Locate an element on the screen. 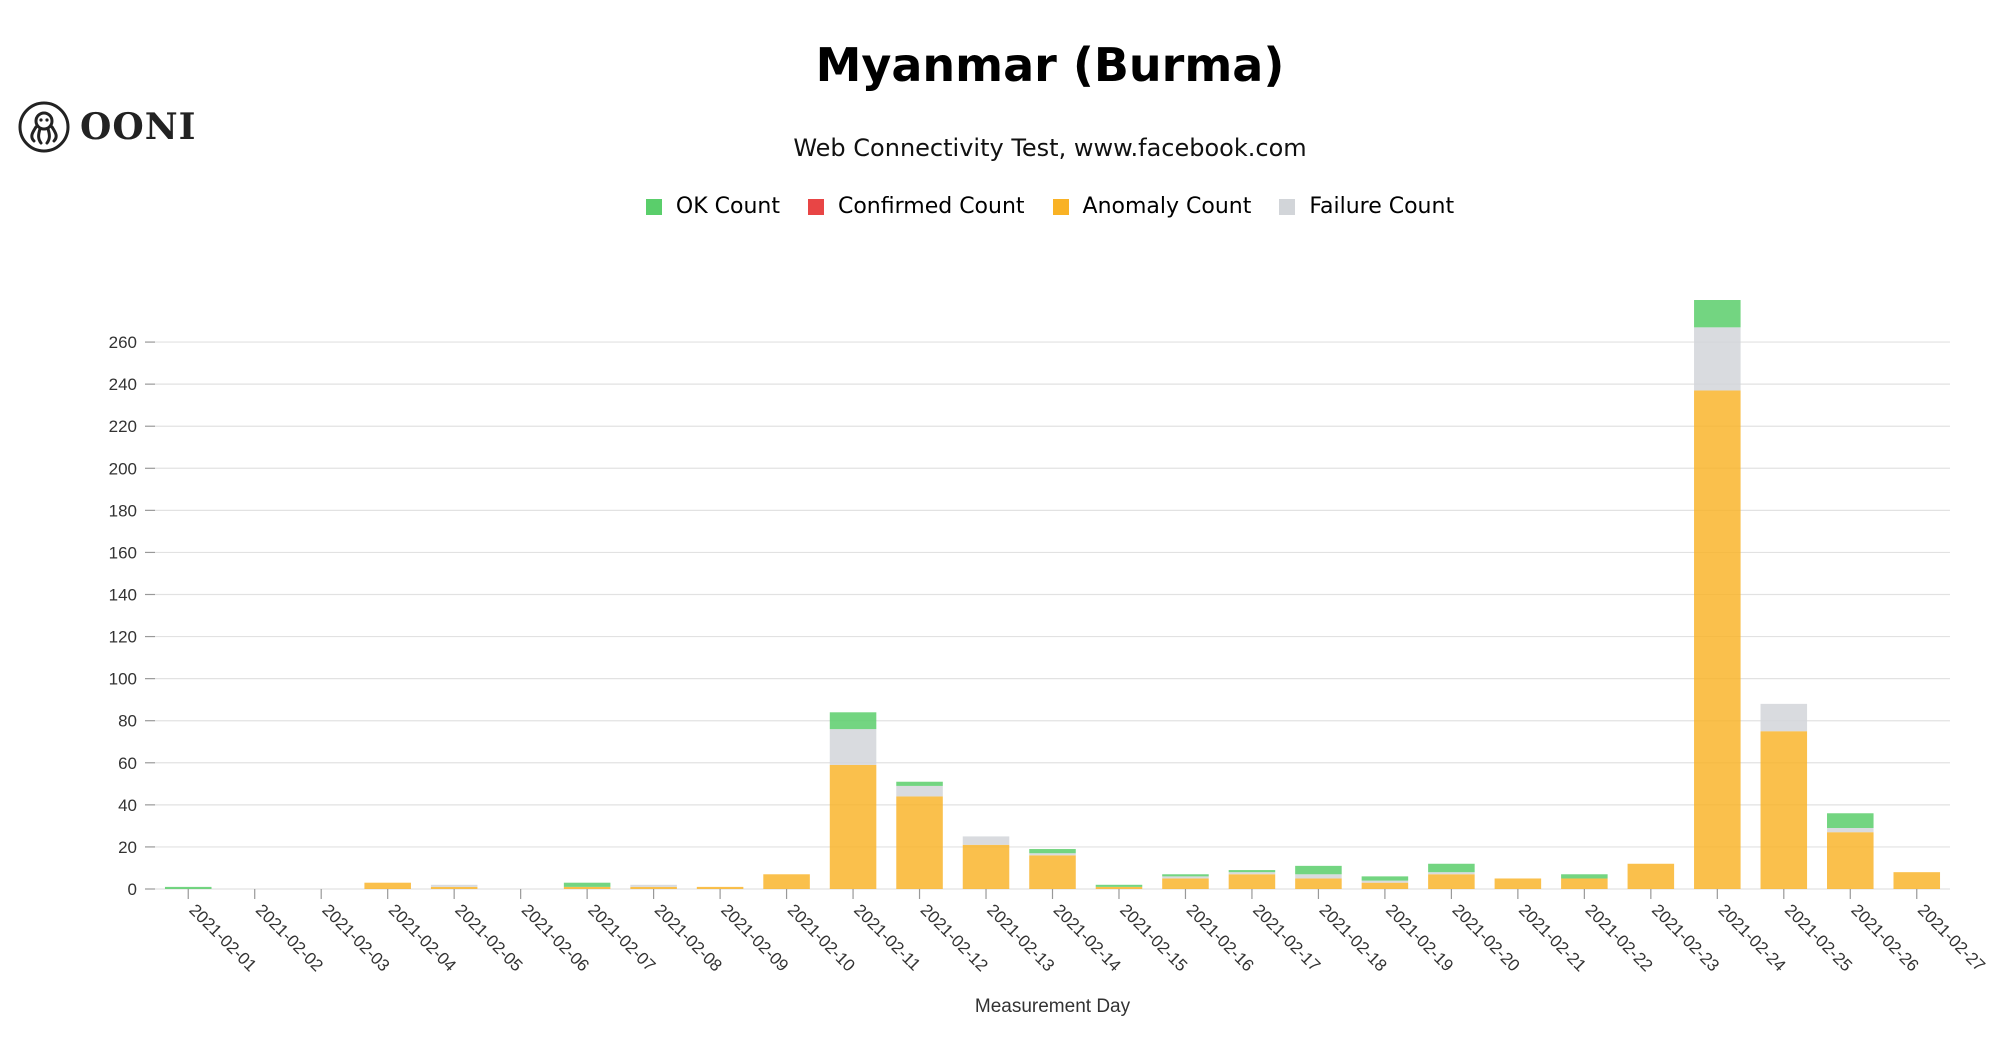 This screenshot has width=1999, height=1063. legend-item-ok: OK Count is located at coordinates (712, 206).